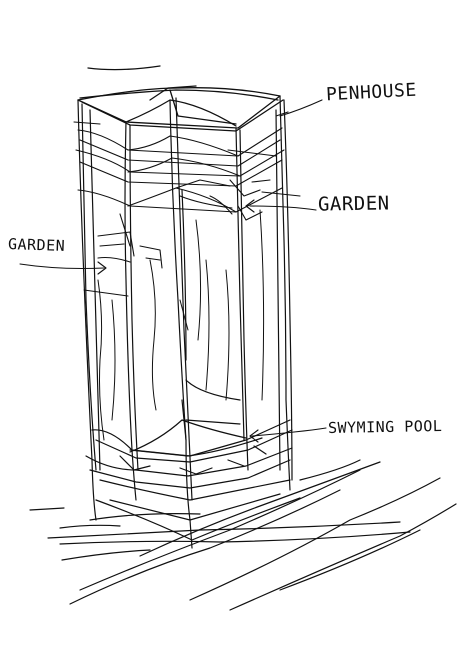  I want to click on garden-label-left: GARDEN, so click(36, 245).